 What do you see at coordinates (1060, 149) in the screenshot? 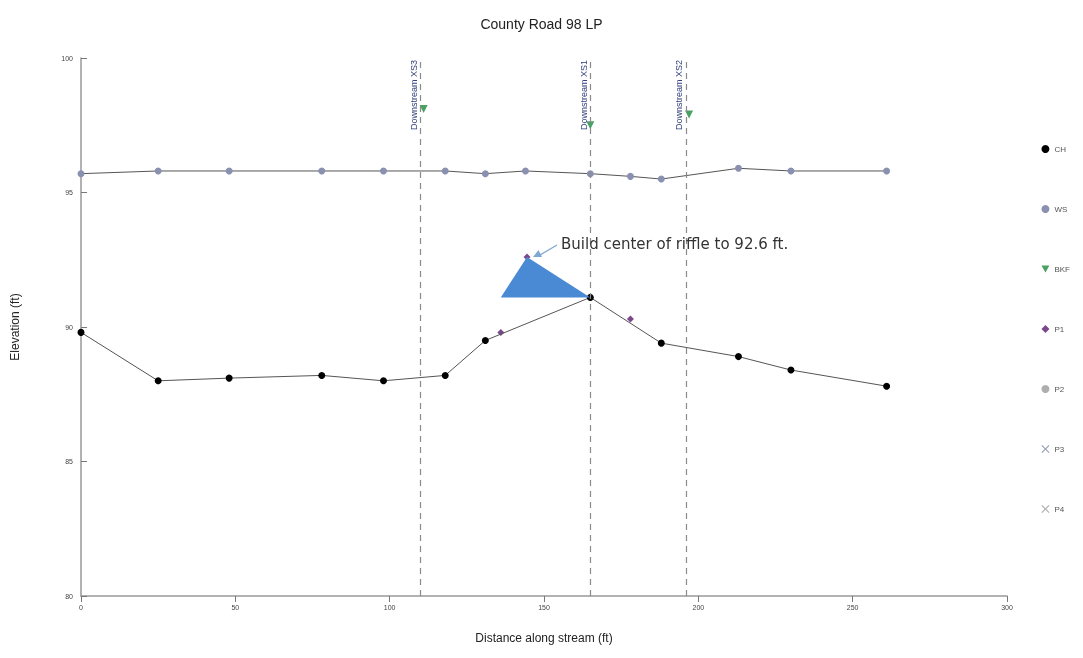
I see `legend-label: CH` at bounding box center [1060, 149].